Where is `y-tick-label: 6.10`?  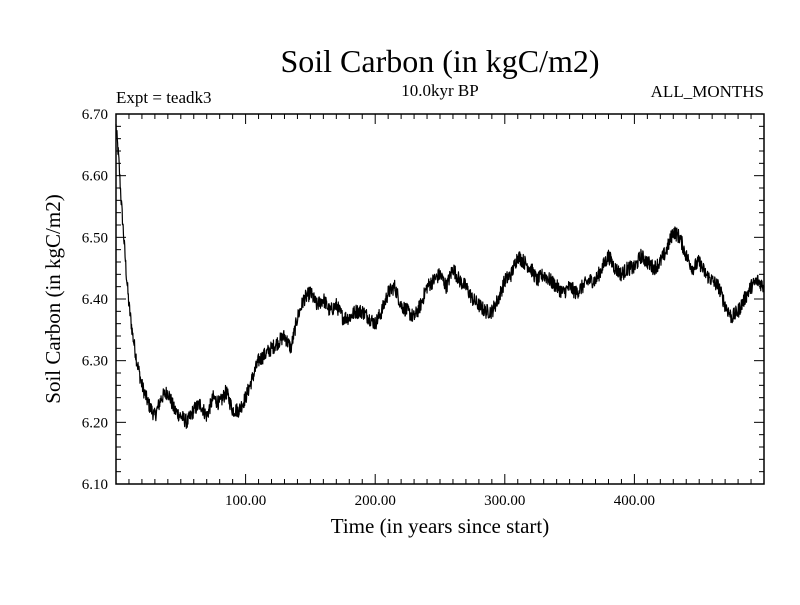
y-tick-label: 6.10 is located at coordinates (95, 485).